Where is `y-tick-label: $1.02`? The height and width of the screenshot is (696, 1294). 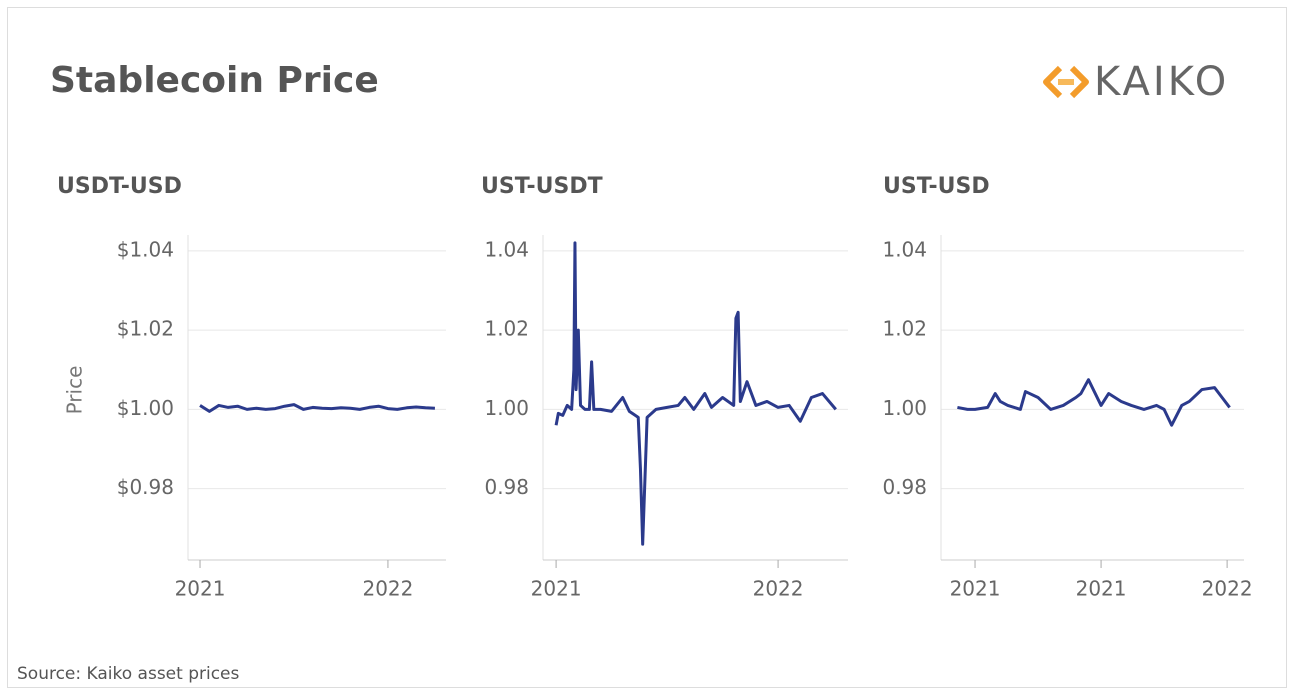
y-tick-label: $1.02 is located at coordinates (145, 329).